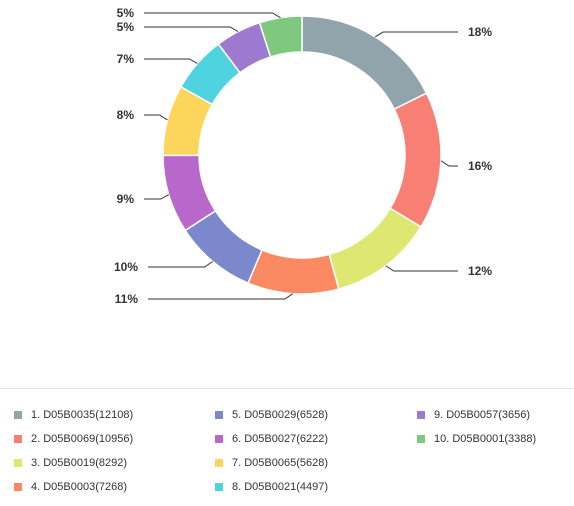 The height and width of the screenshot is (506, 574). What do you see at coordinates (280, 415) in the screenshot?
I see `legend-label: 5. D05B0029(6528)` at bounding box center [280, 415].